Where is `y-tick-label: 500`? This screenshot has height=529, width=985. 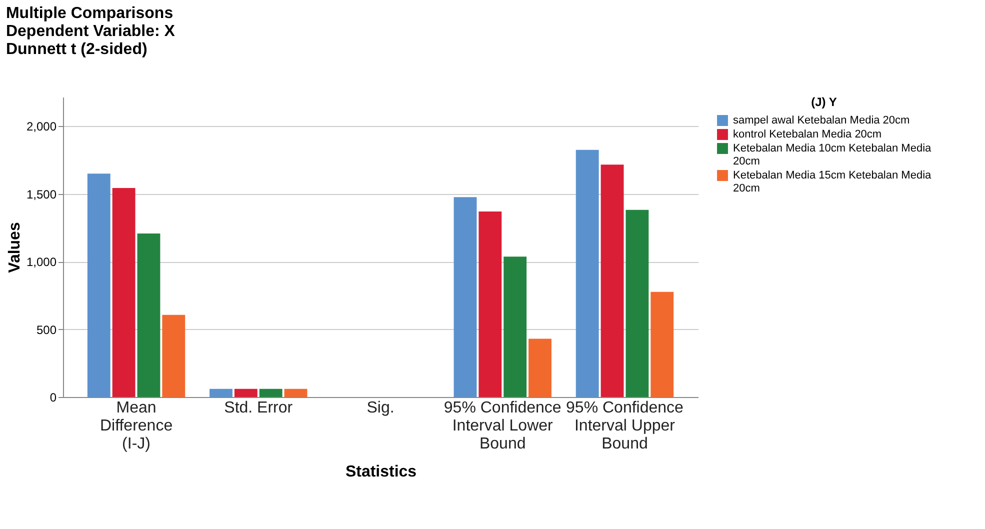
y-tick-label: 500 is located at coordinates (46, 329).